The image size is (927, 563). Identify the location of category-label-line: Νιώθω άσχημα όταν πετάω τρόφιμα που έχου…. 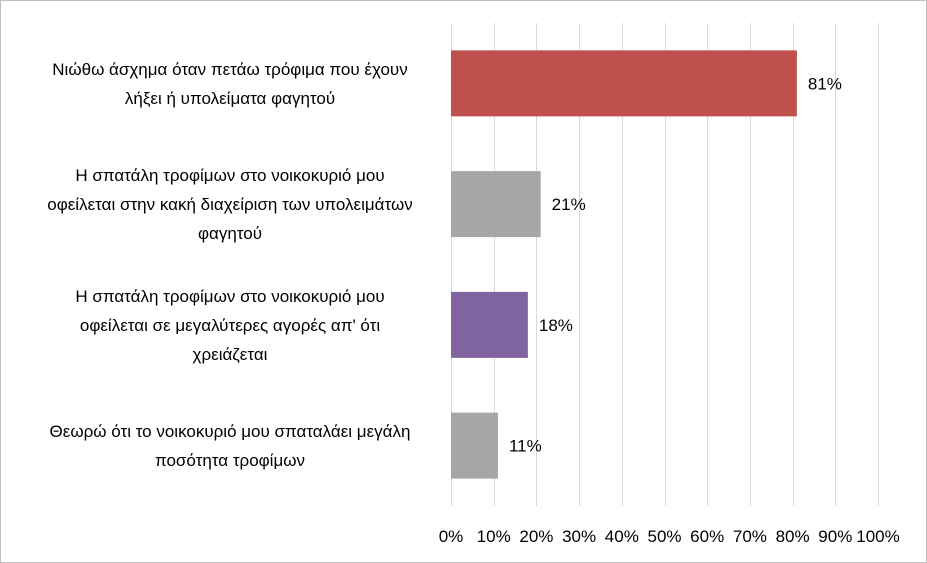
(229, 69).